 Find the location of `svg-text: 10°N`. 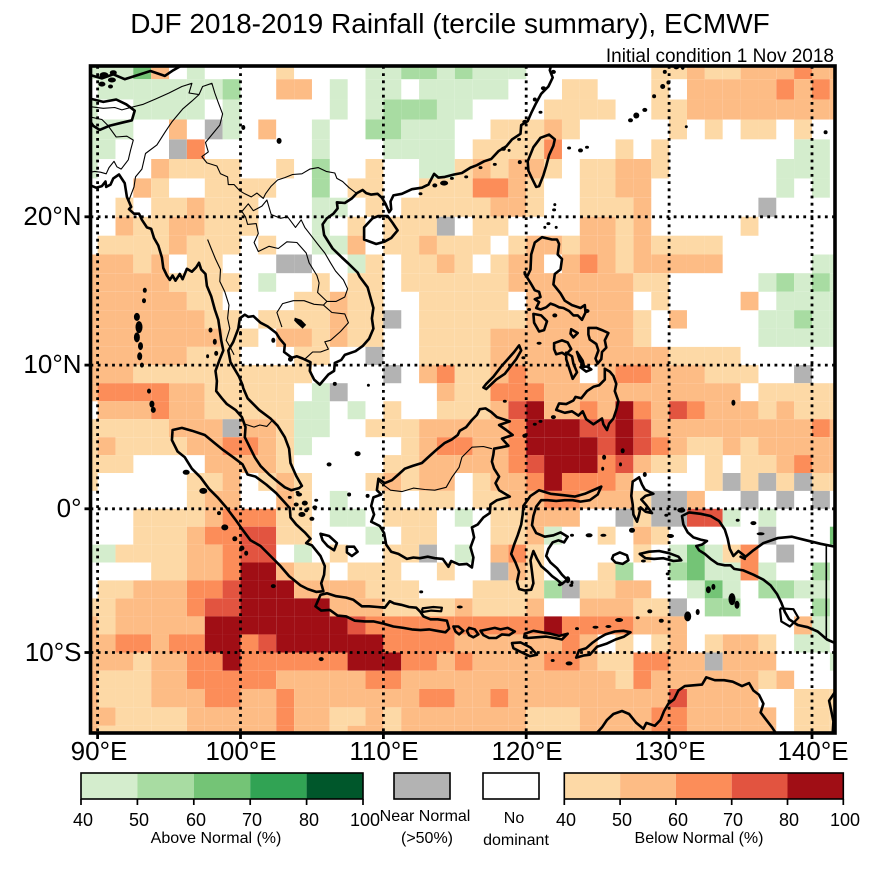

svg-text: 10°N is located at coordinates (52, 364).